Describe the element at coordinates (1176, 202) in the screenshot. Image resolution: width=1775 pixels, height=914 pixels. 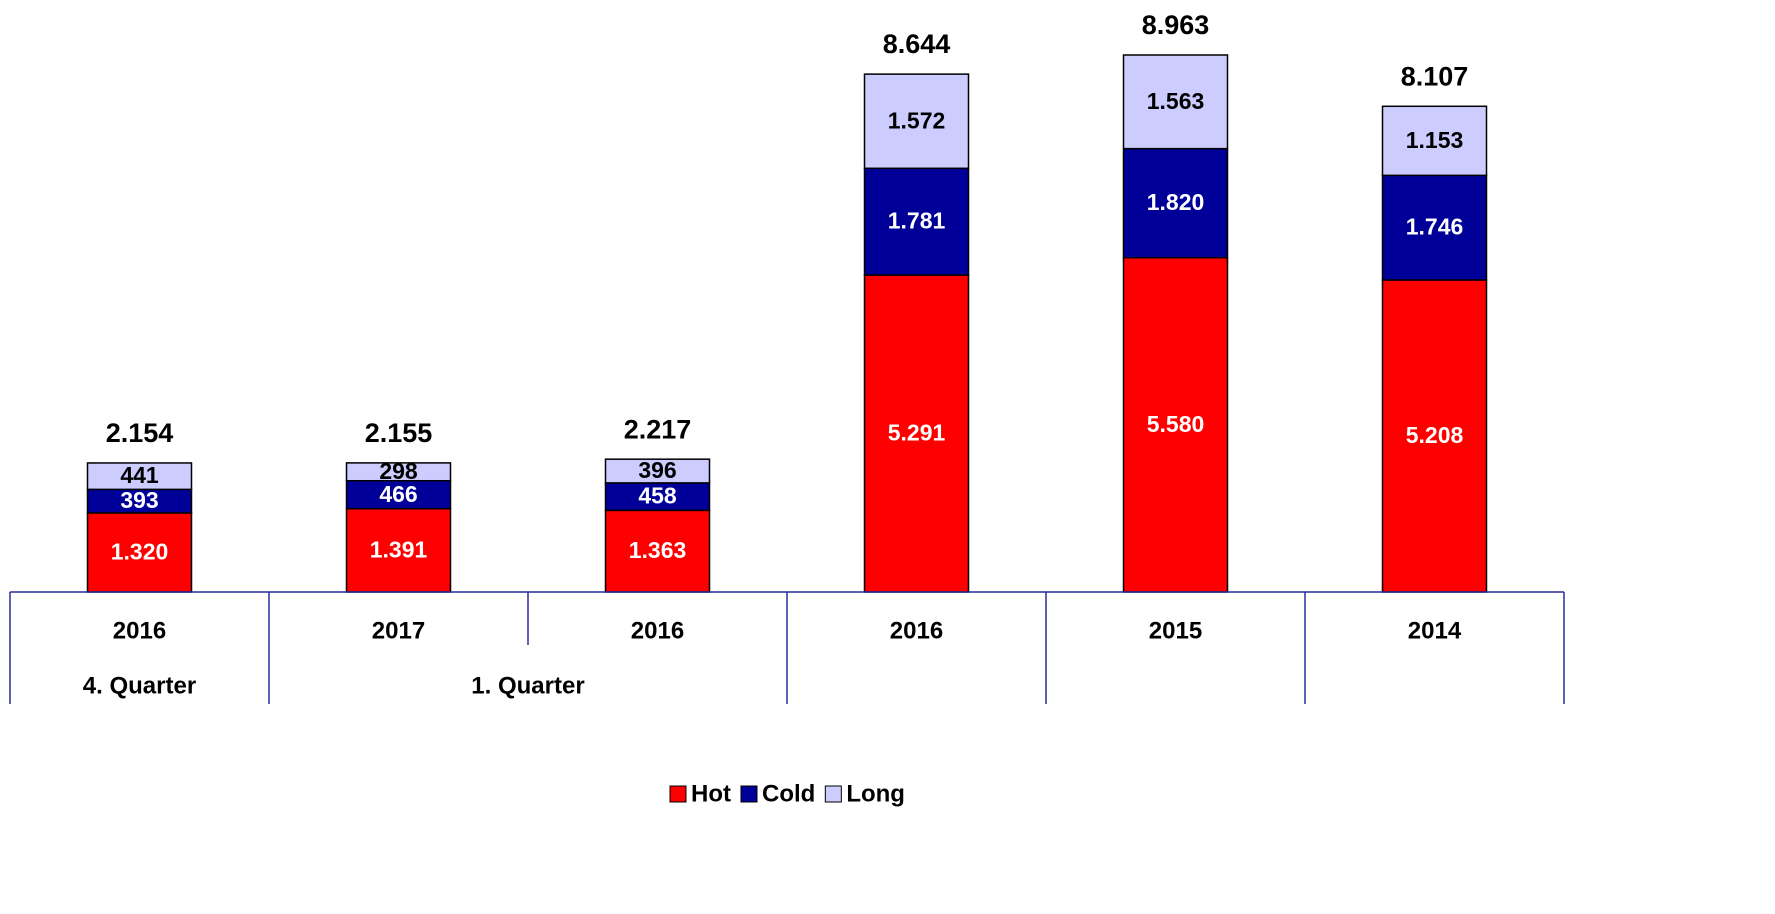
I see `value-label: 1.820` at that location.